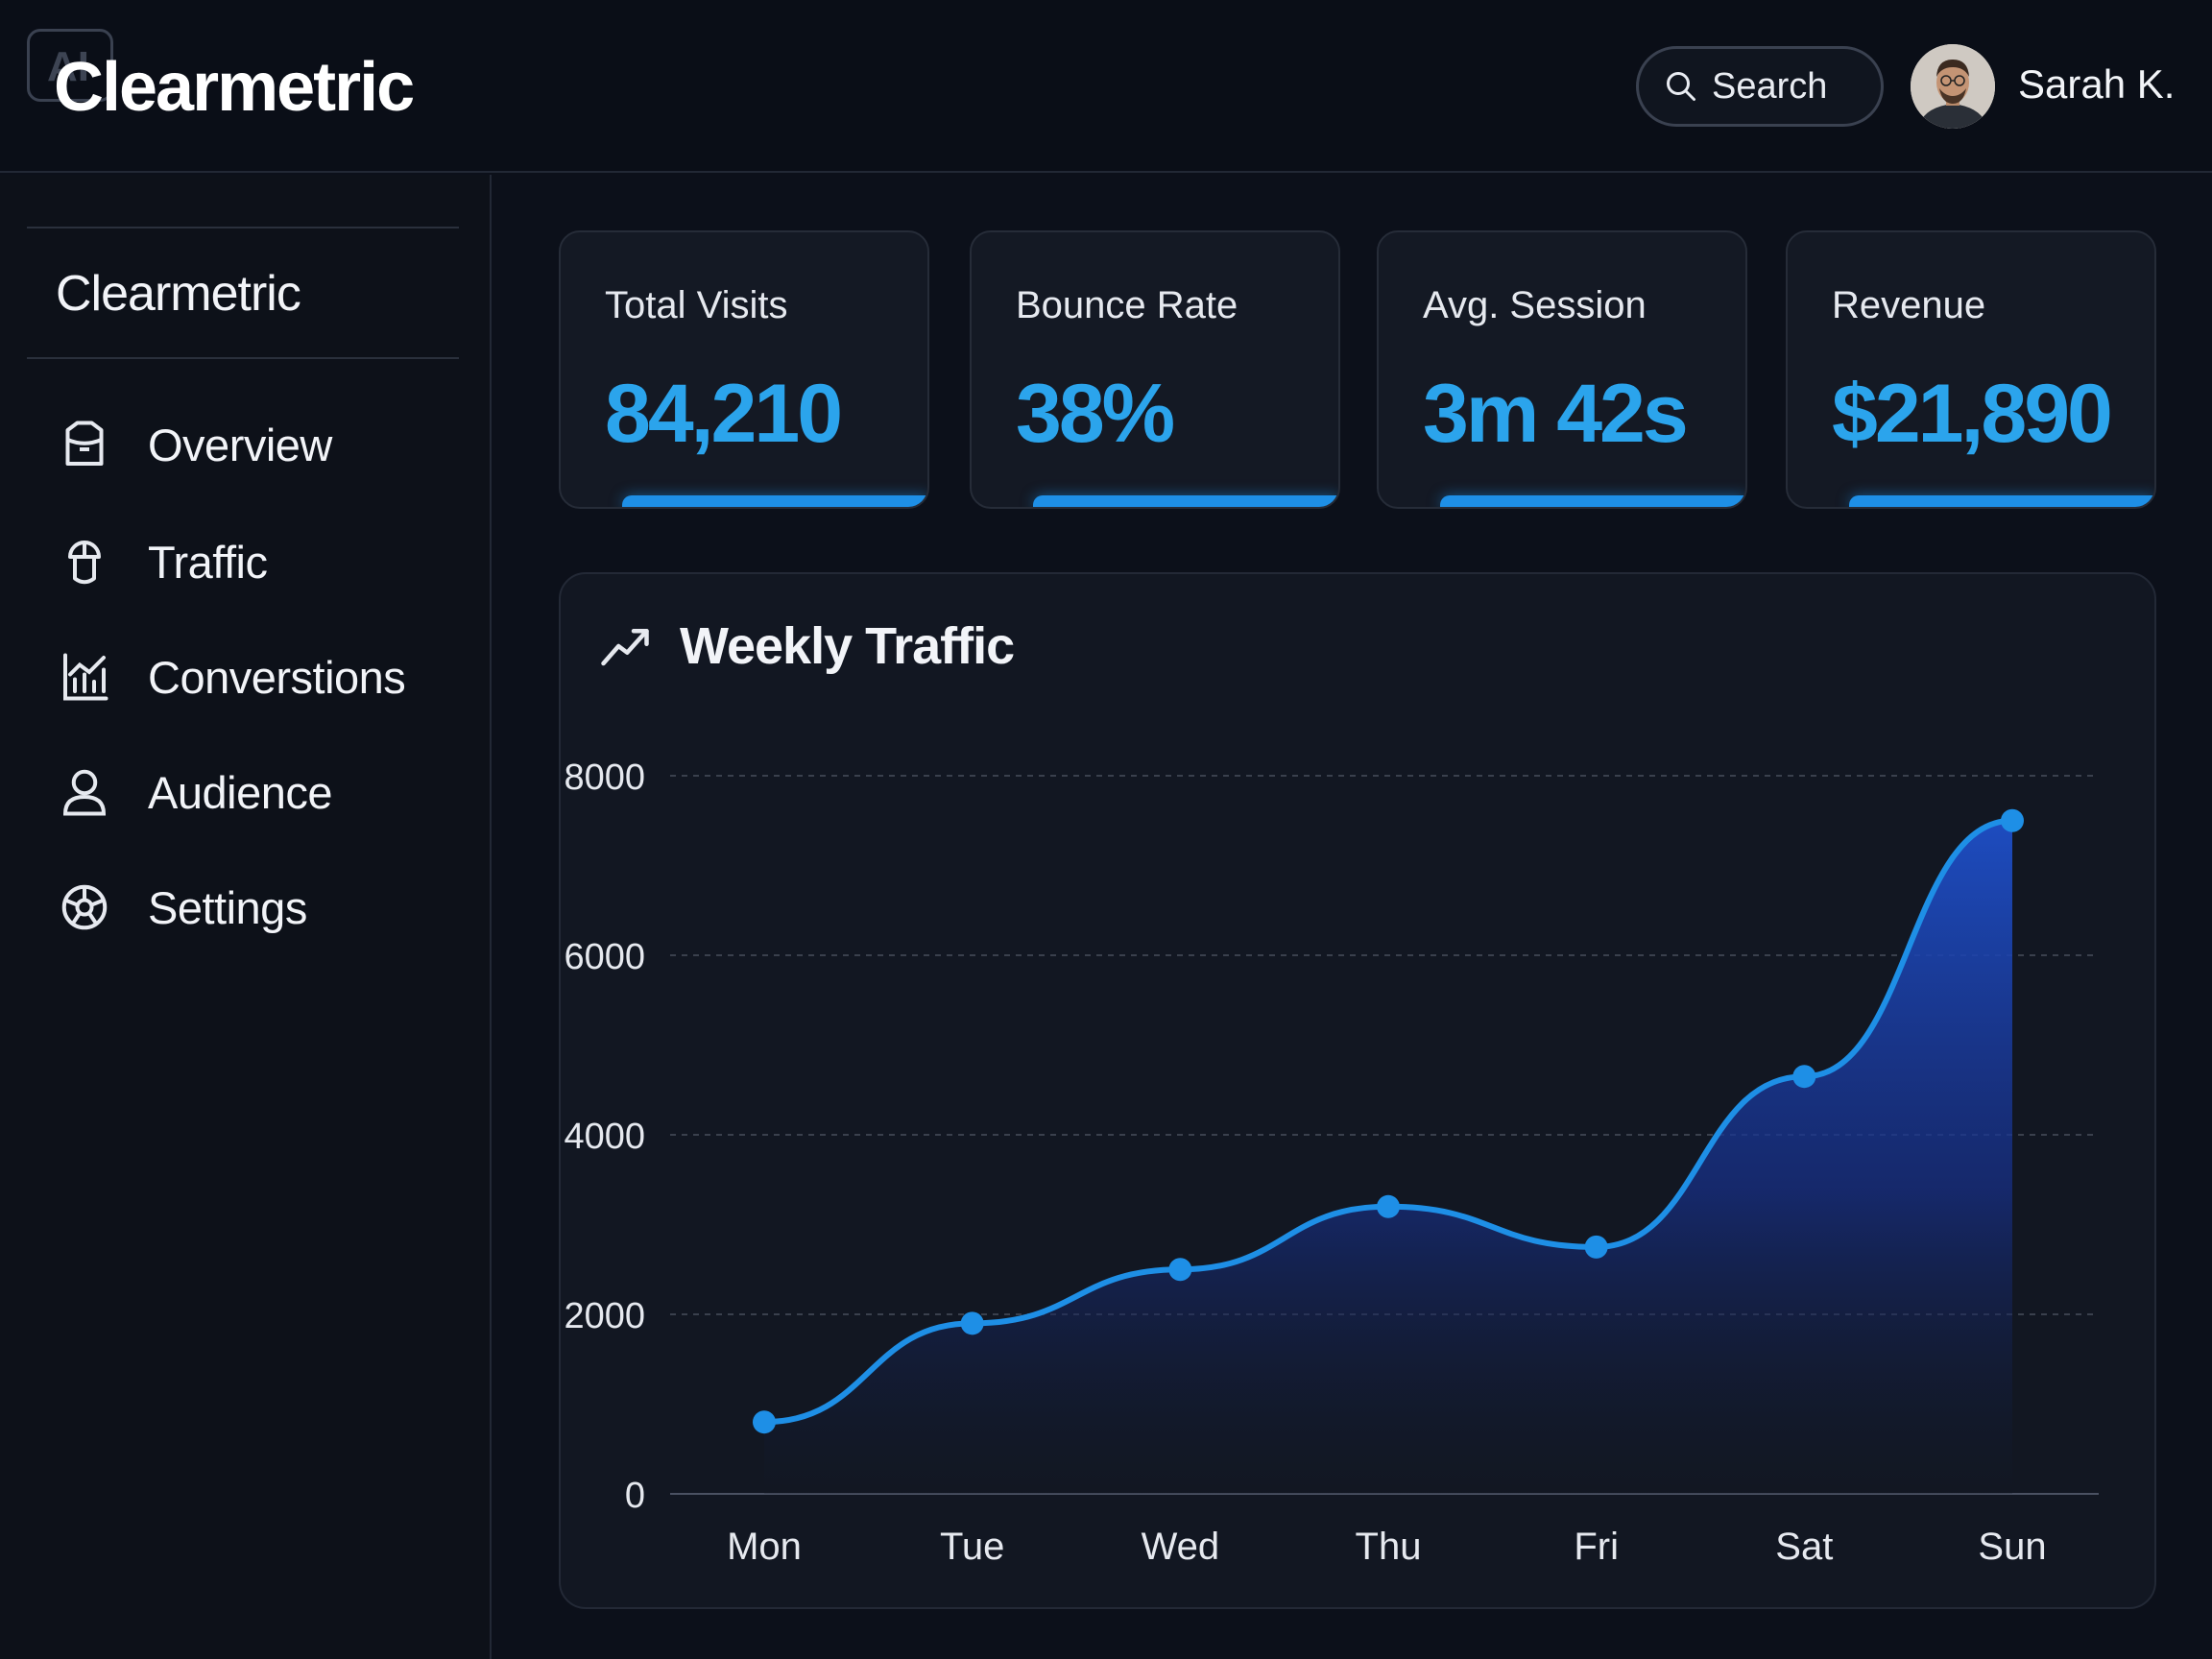 This screenshot has width=2212, height=1659. Describe the element at coordinates (1909, 305) in the screenshot. I see `kpi-label: Revenue` at that location.